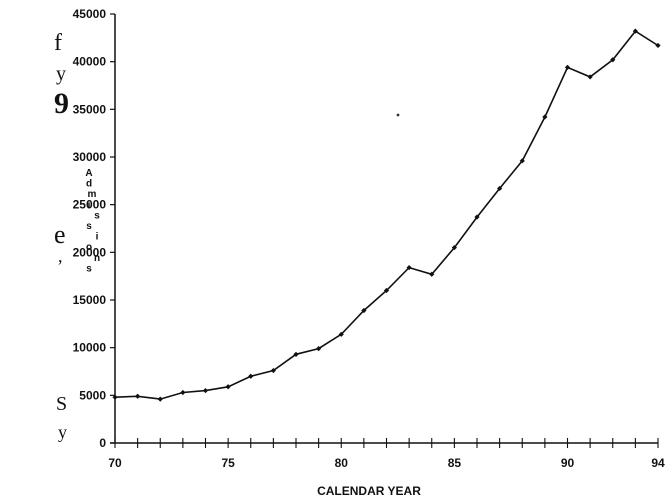 This screenshot has height=499, width=672. I want to click on margin-glyph: S, so click(61, 404).